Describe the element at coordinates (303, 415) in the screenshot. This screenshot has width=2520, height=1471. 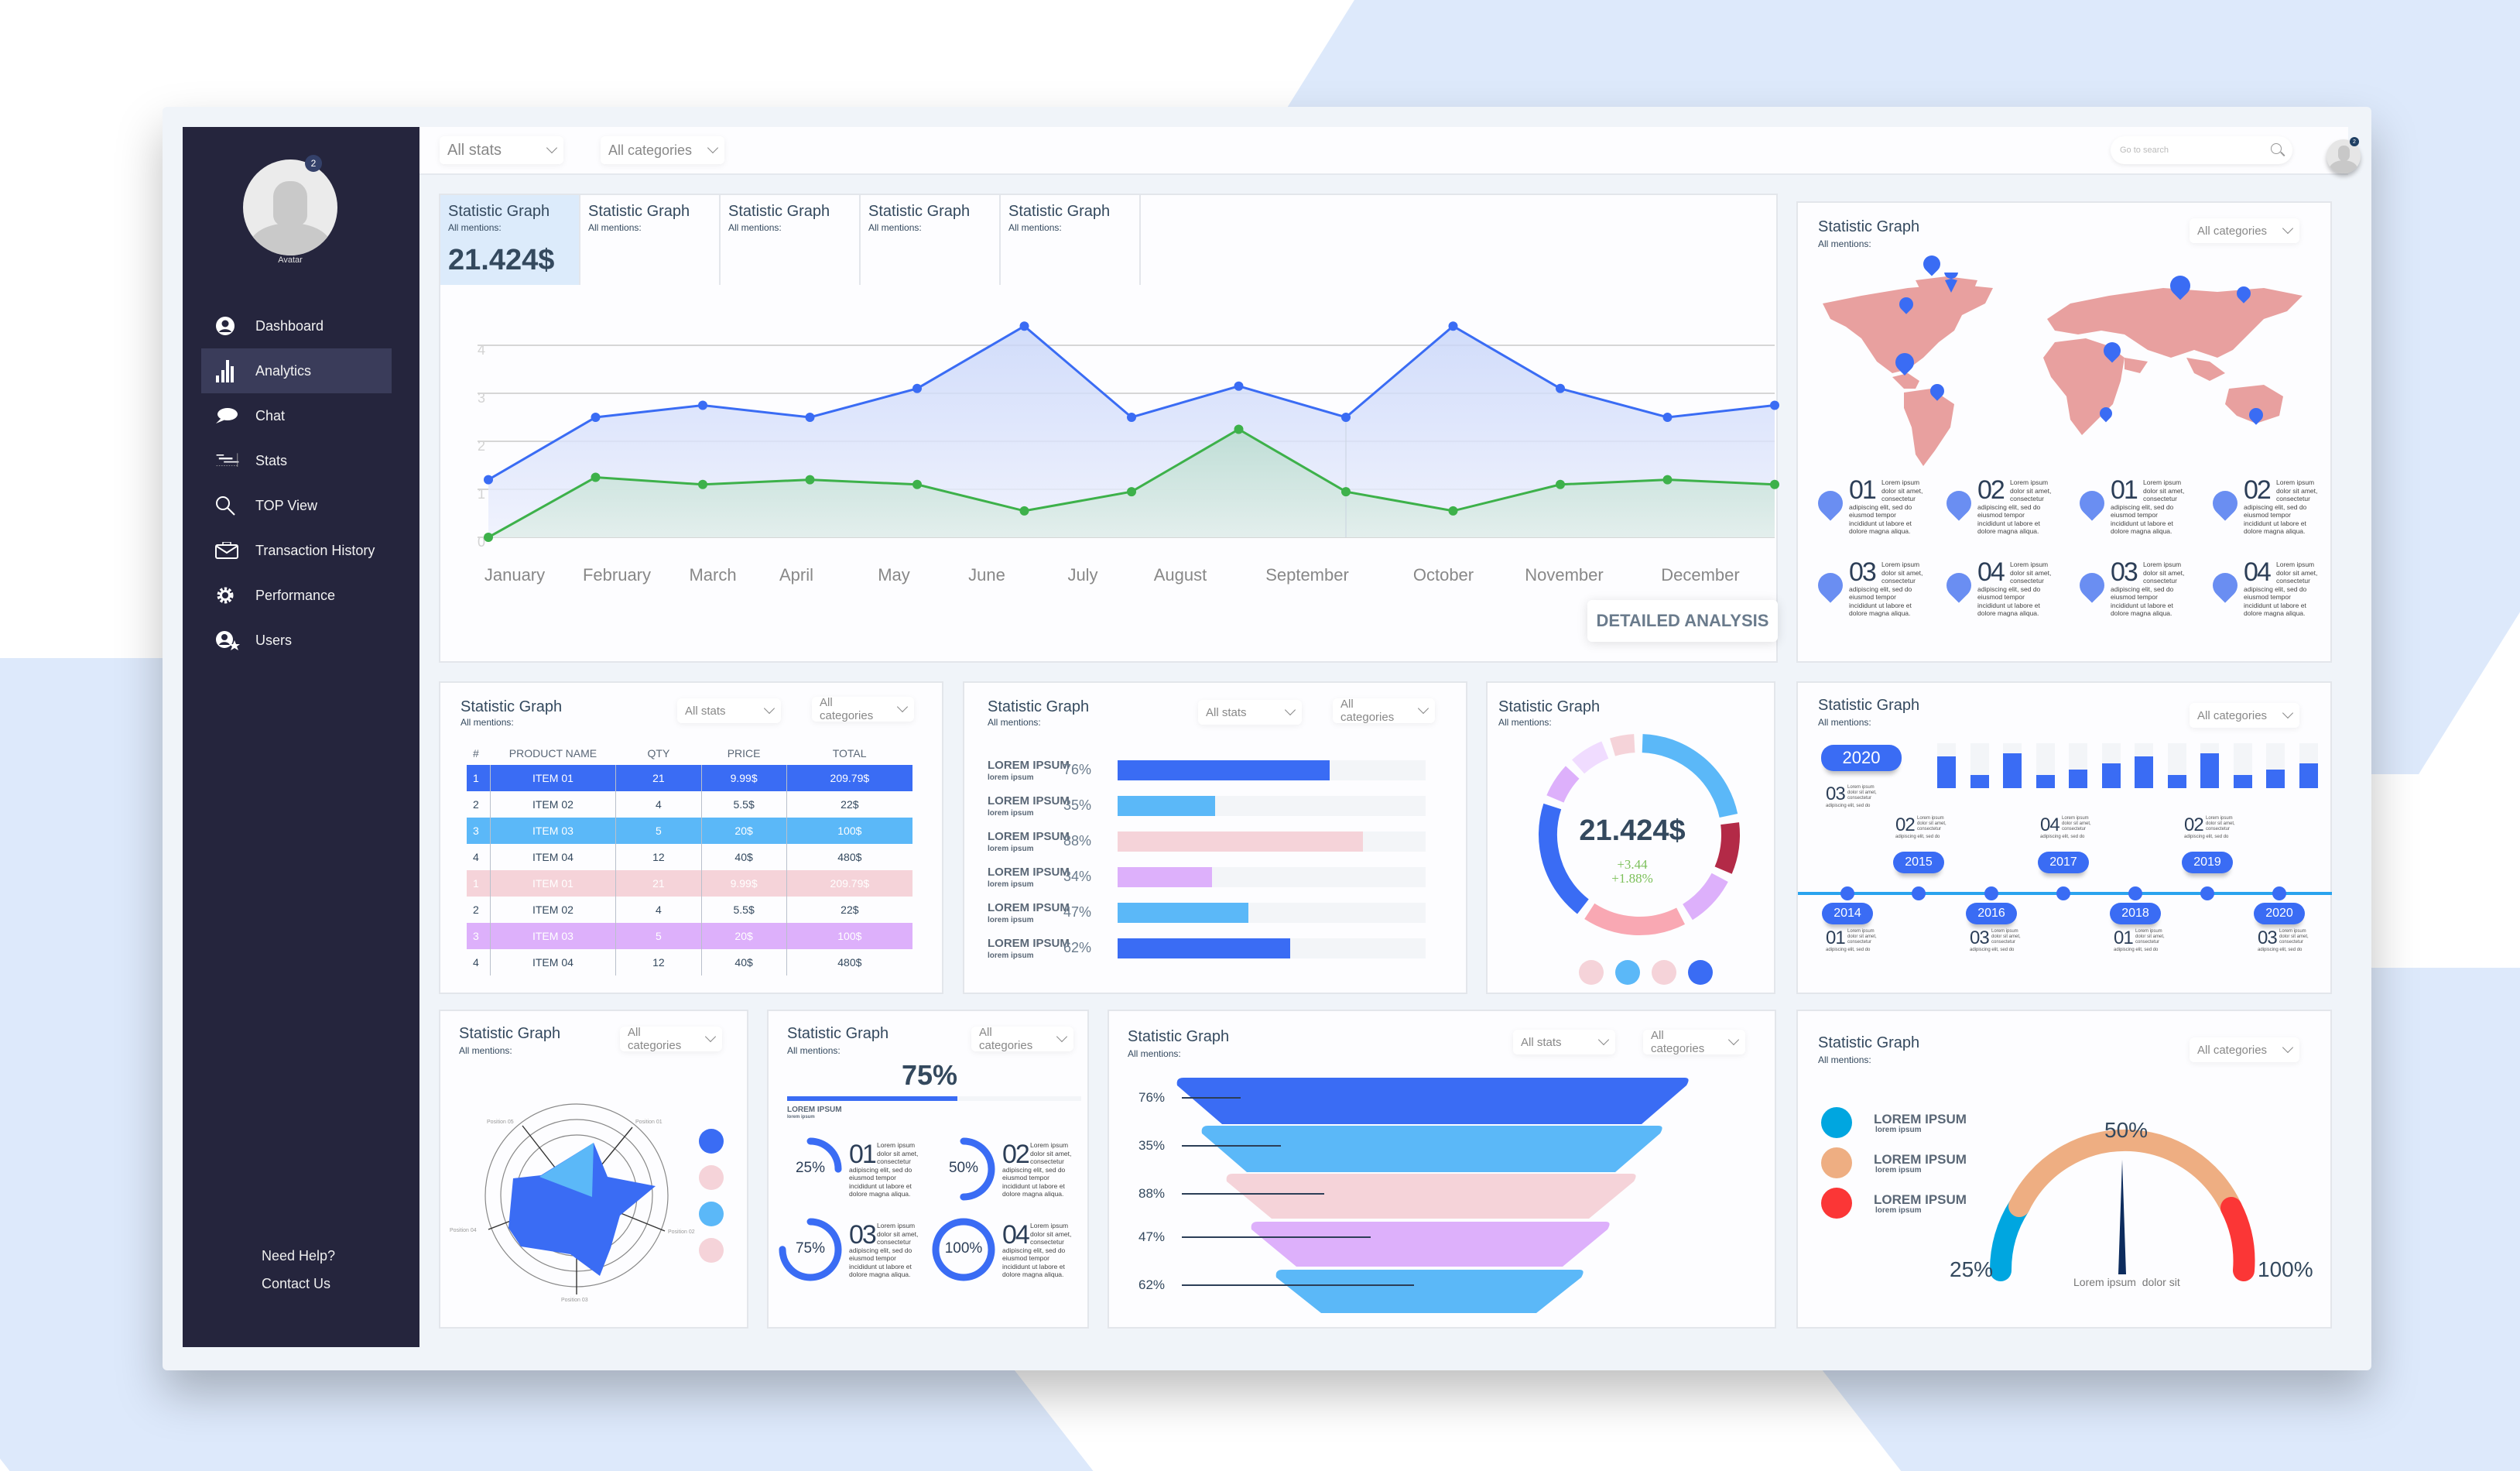
I see `sidebar-item-chat: Chat` at that location.